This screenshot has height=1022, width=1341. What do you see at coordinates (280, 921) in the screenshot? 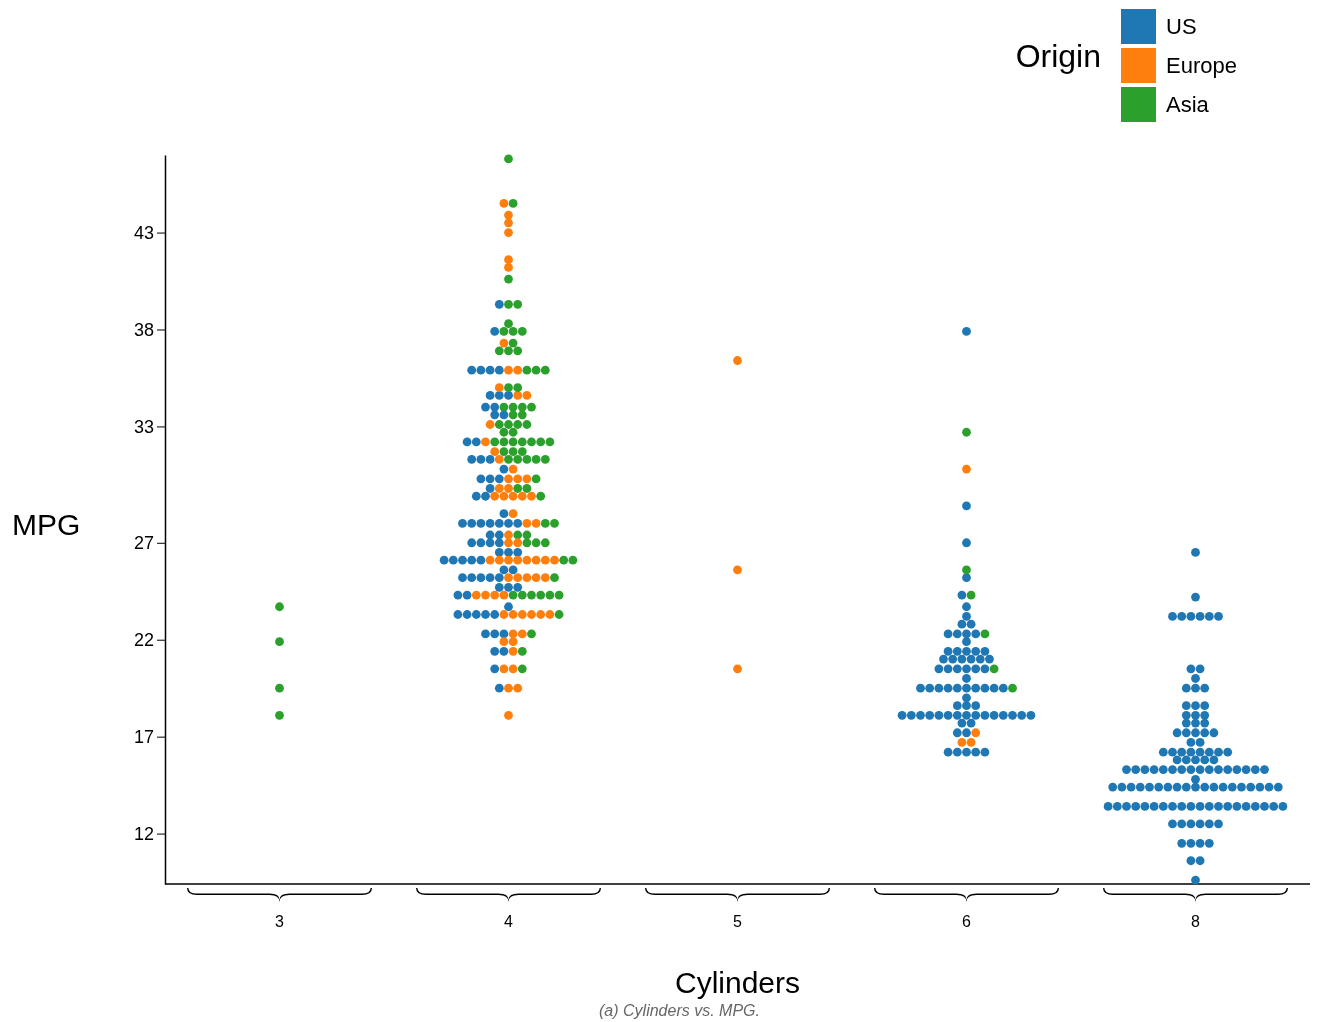
I see `x-tick-label: 3` at bounding box center [280, 921].